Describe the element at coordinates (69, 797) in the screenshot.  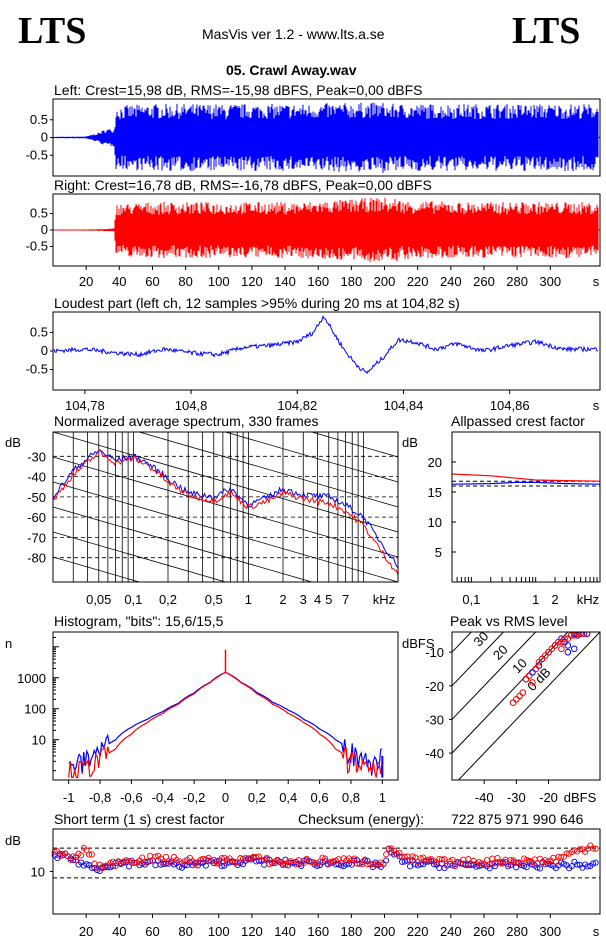
I see `histogram-xtick-label: -1` at that location.